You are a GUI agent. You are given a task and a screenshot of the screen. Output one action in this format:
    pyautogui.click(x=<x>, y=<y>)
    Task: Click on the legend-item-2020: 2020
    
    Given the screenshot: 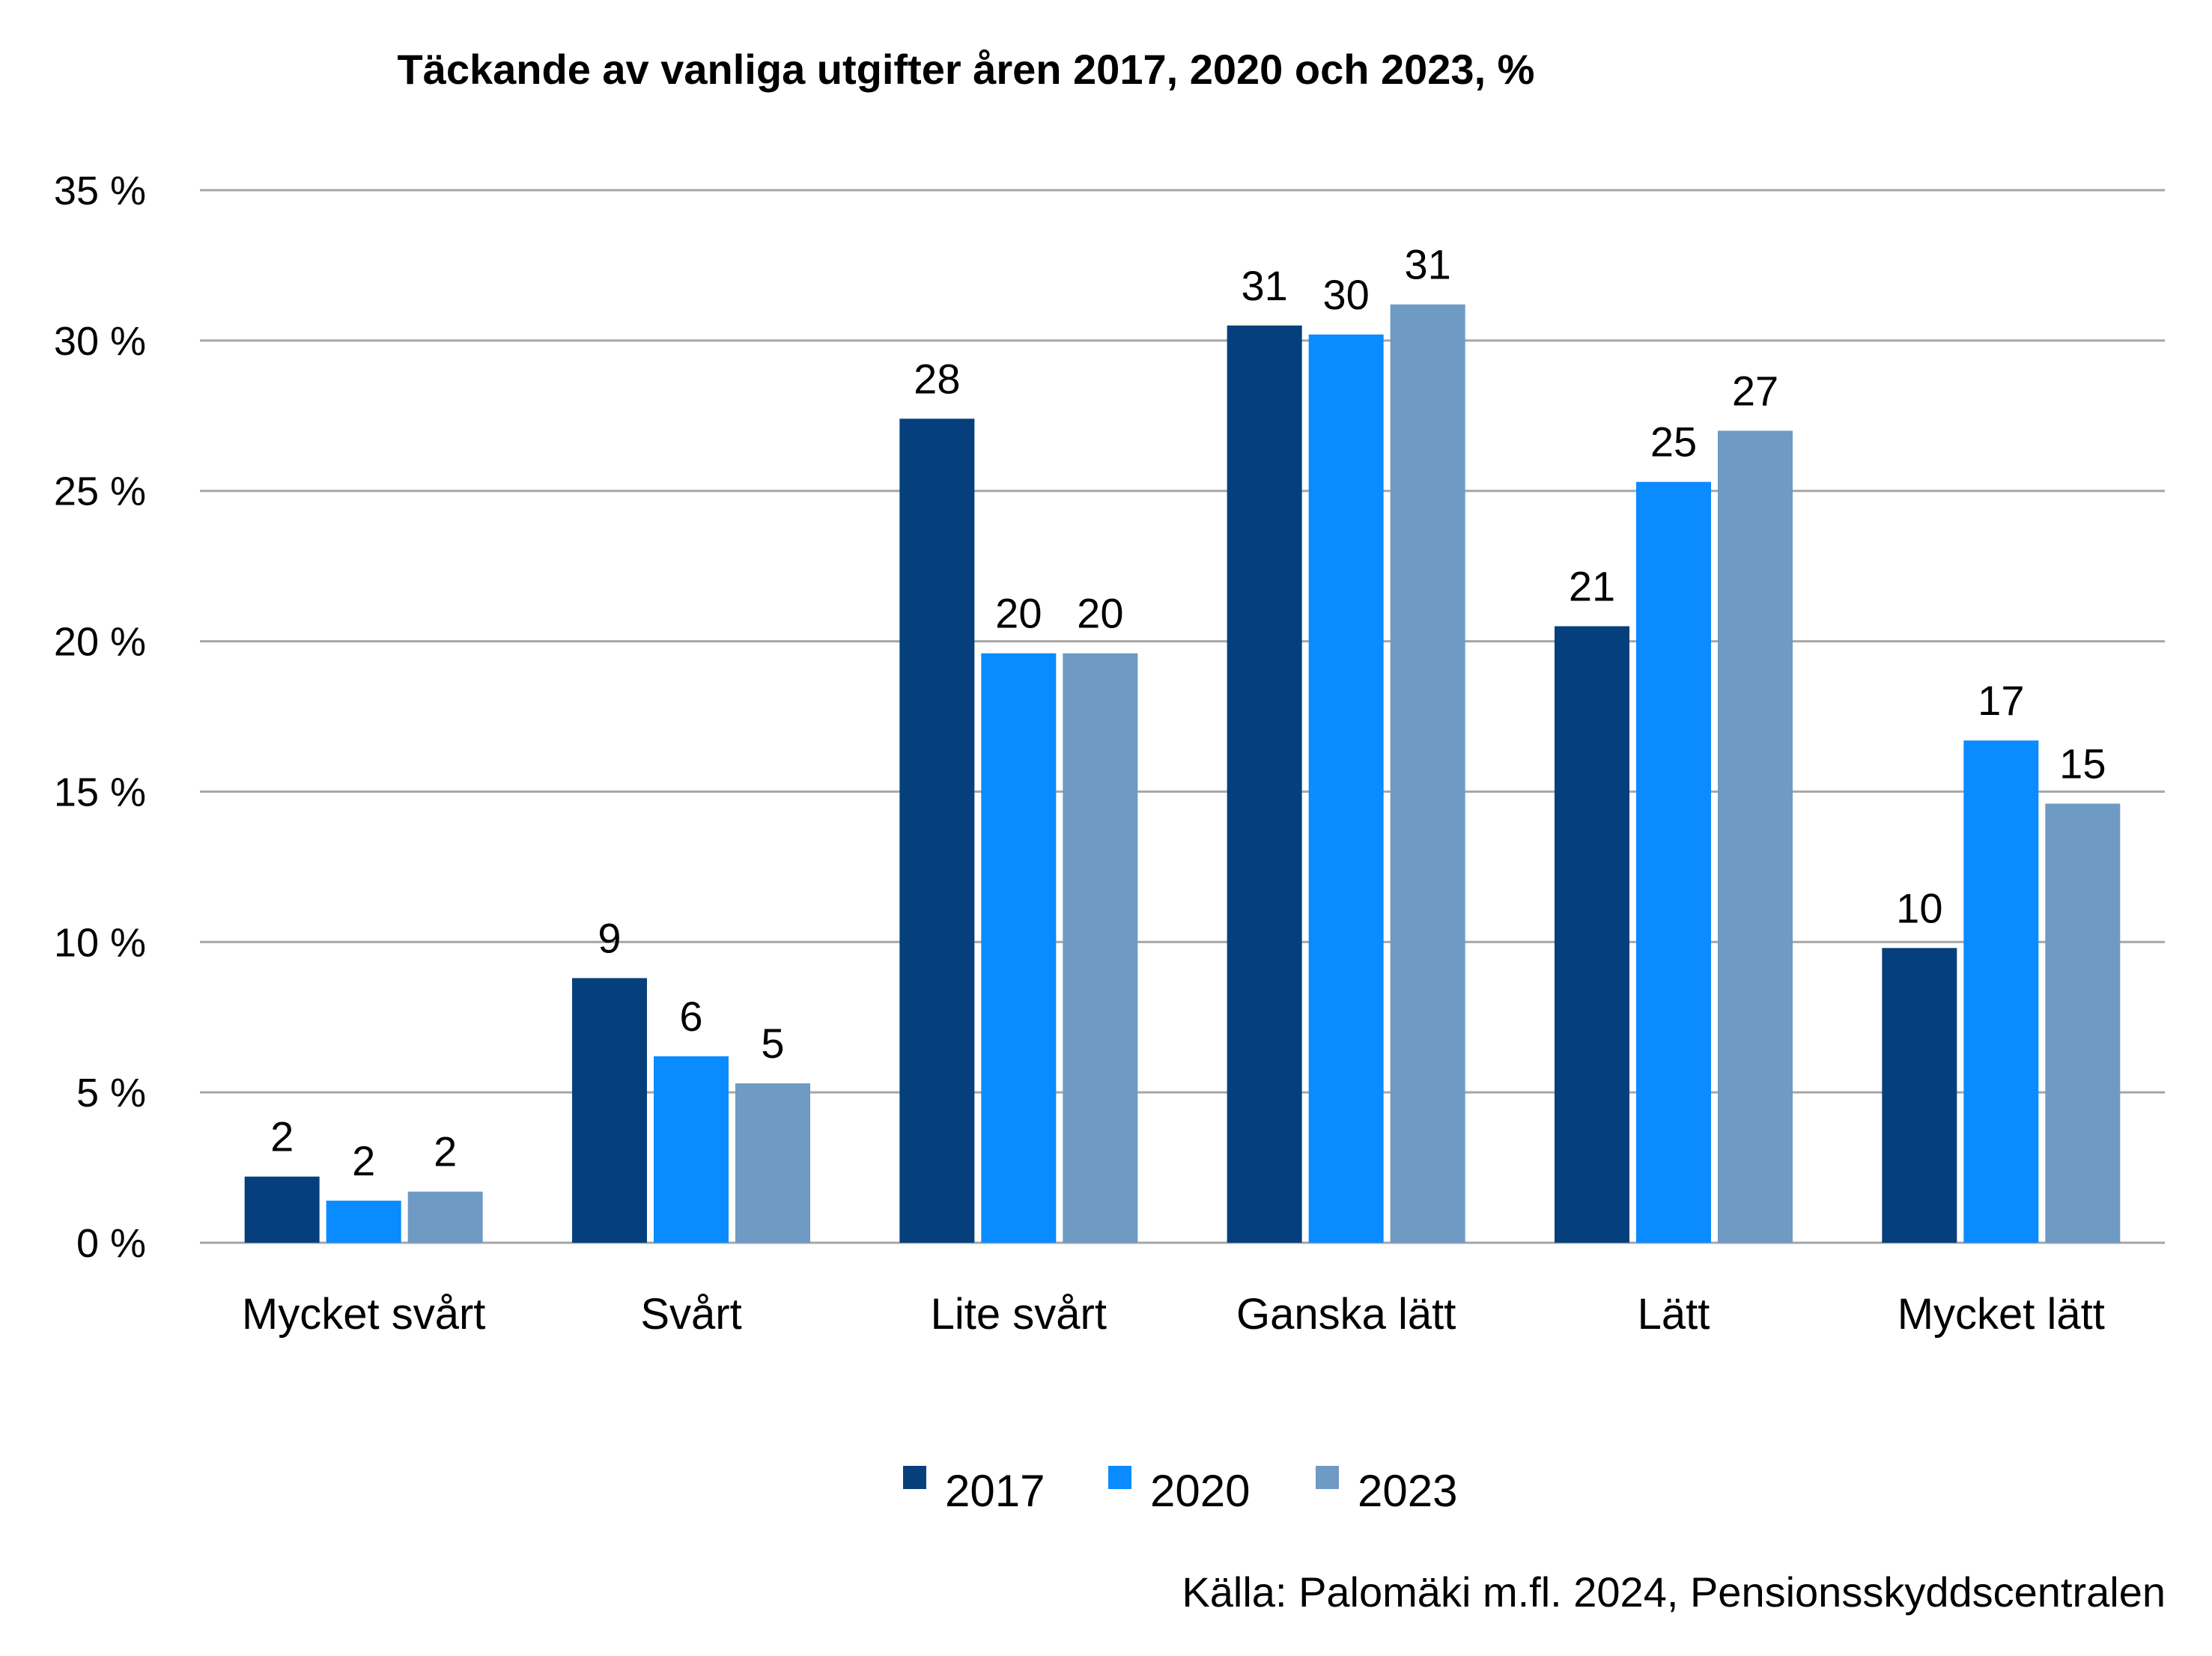 What is the action you would take?
    pyautogui.click(x=1179, y=1491)
    